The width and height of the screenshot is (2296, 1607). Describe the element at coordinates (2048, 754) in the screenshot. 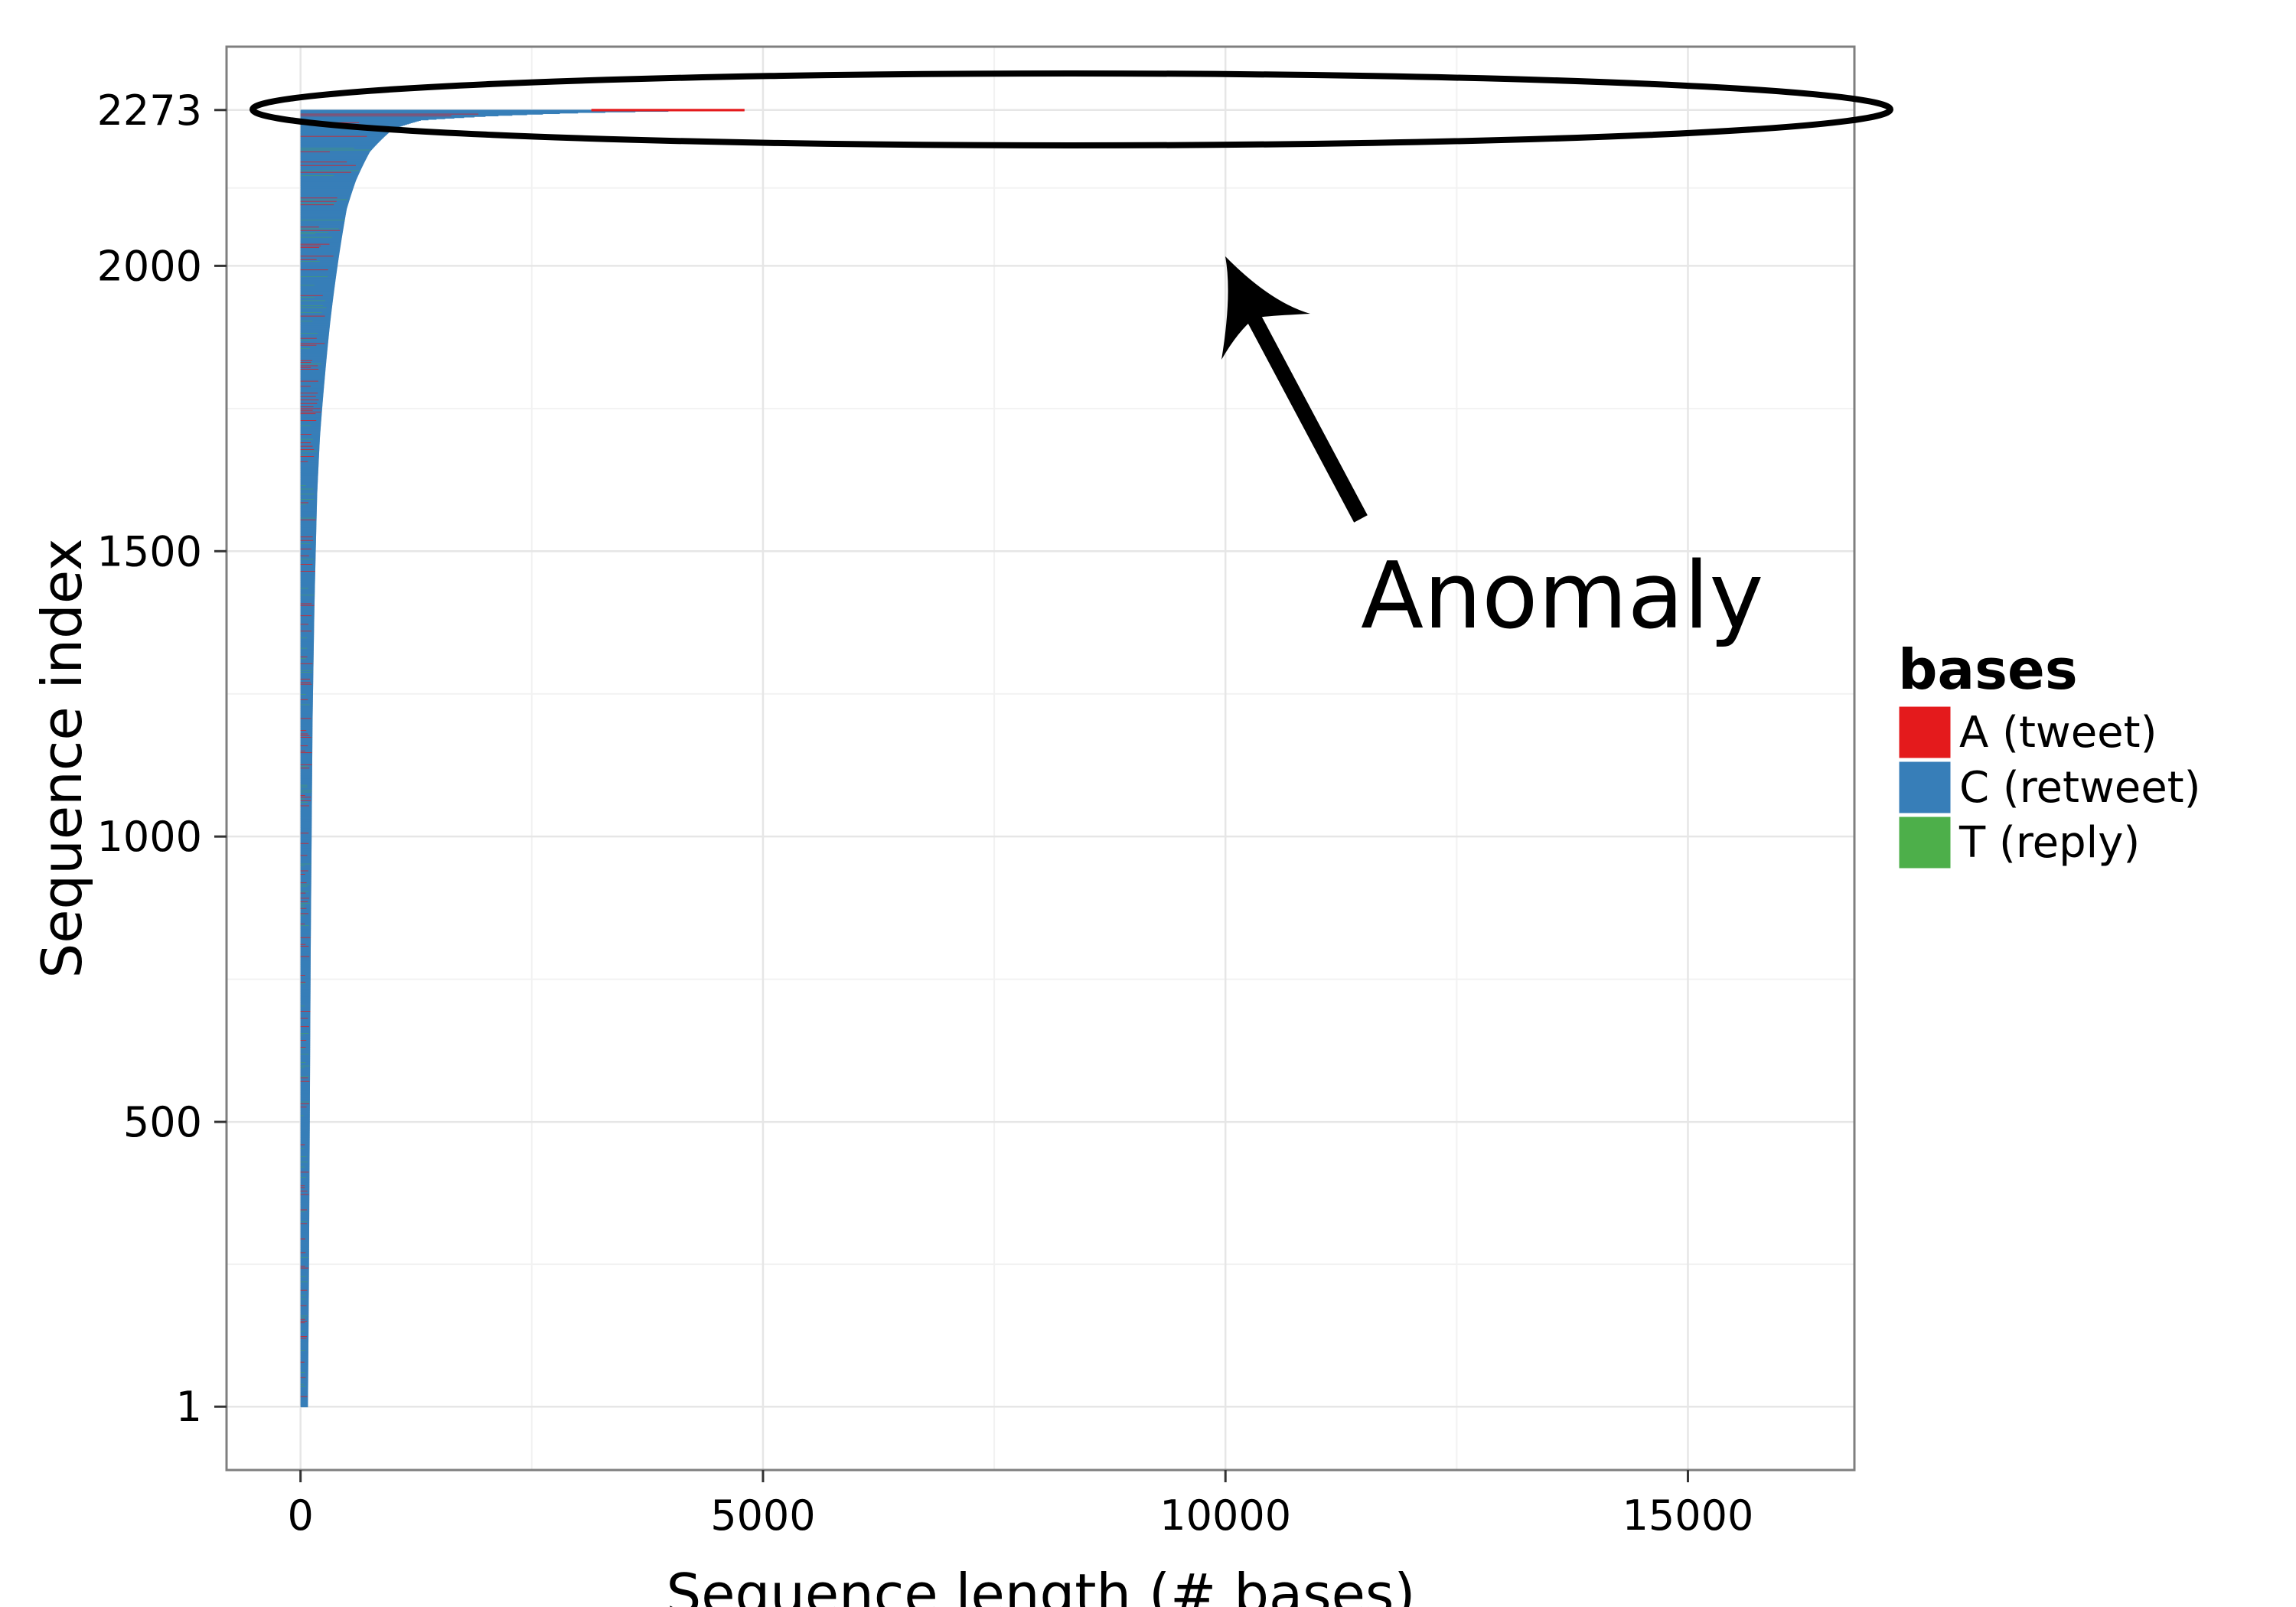

I see `legend: bases A (tweet)C (retweet)T (reply)` at that location.